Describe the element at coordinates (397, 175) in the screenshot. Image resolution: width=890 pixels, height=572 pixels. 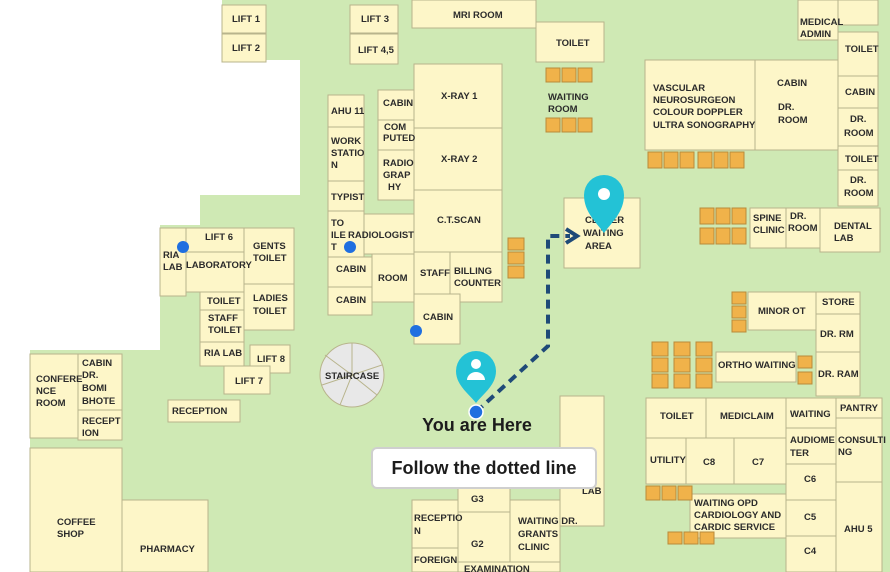
I see `svg-text: GRAP` at that location.